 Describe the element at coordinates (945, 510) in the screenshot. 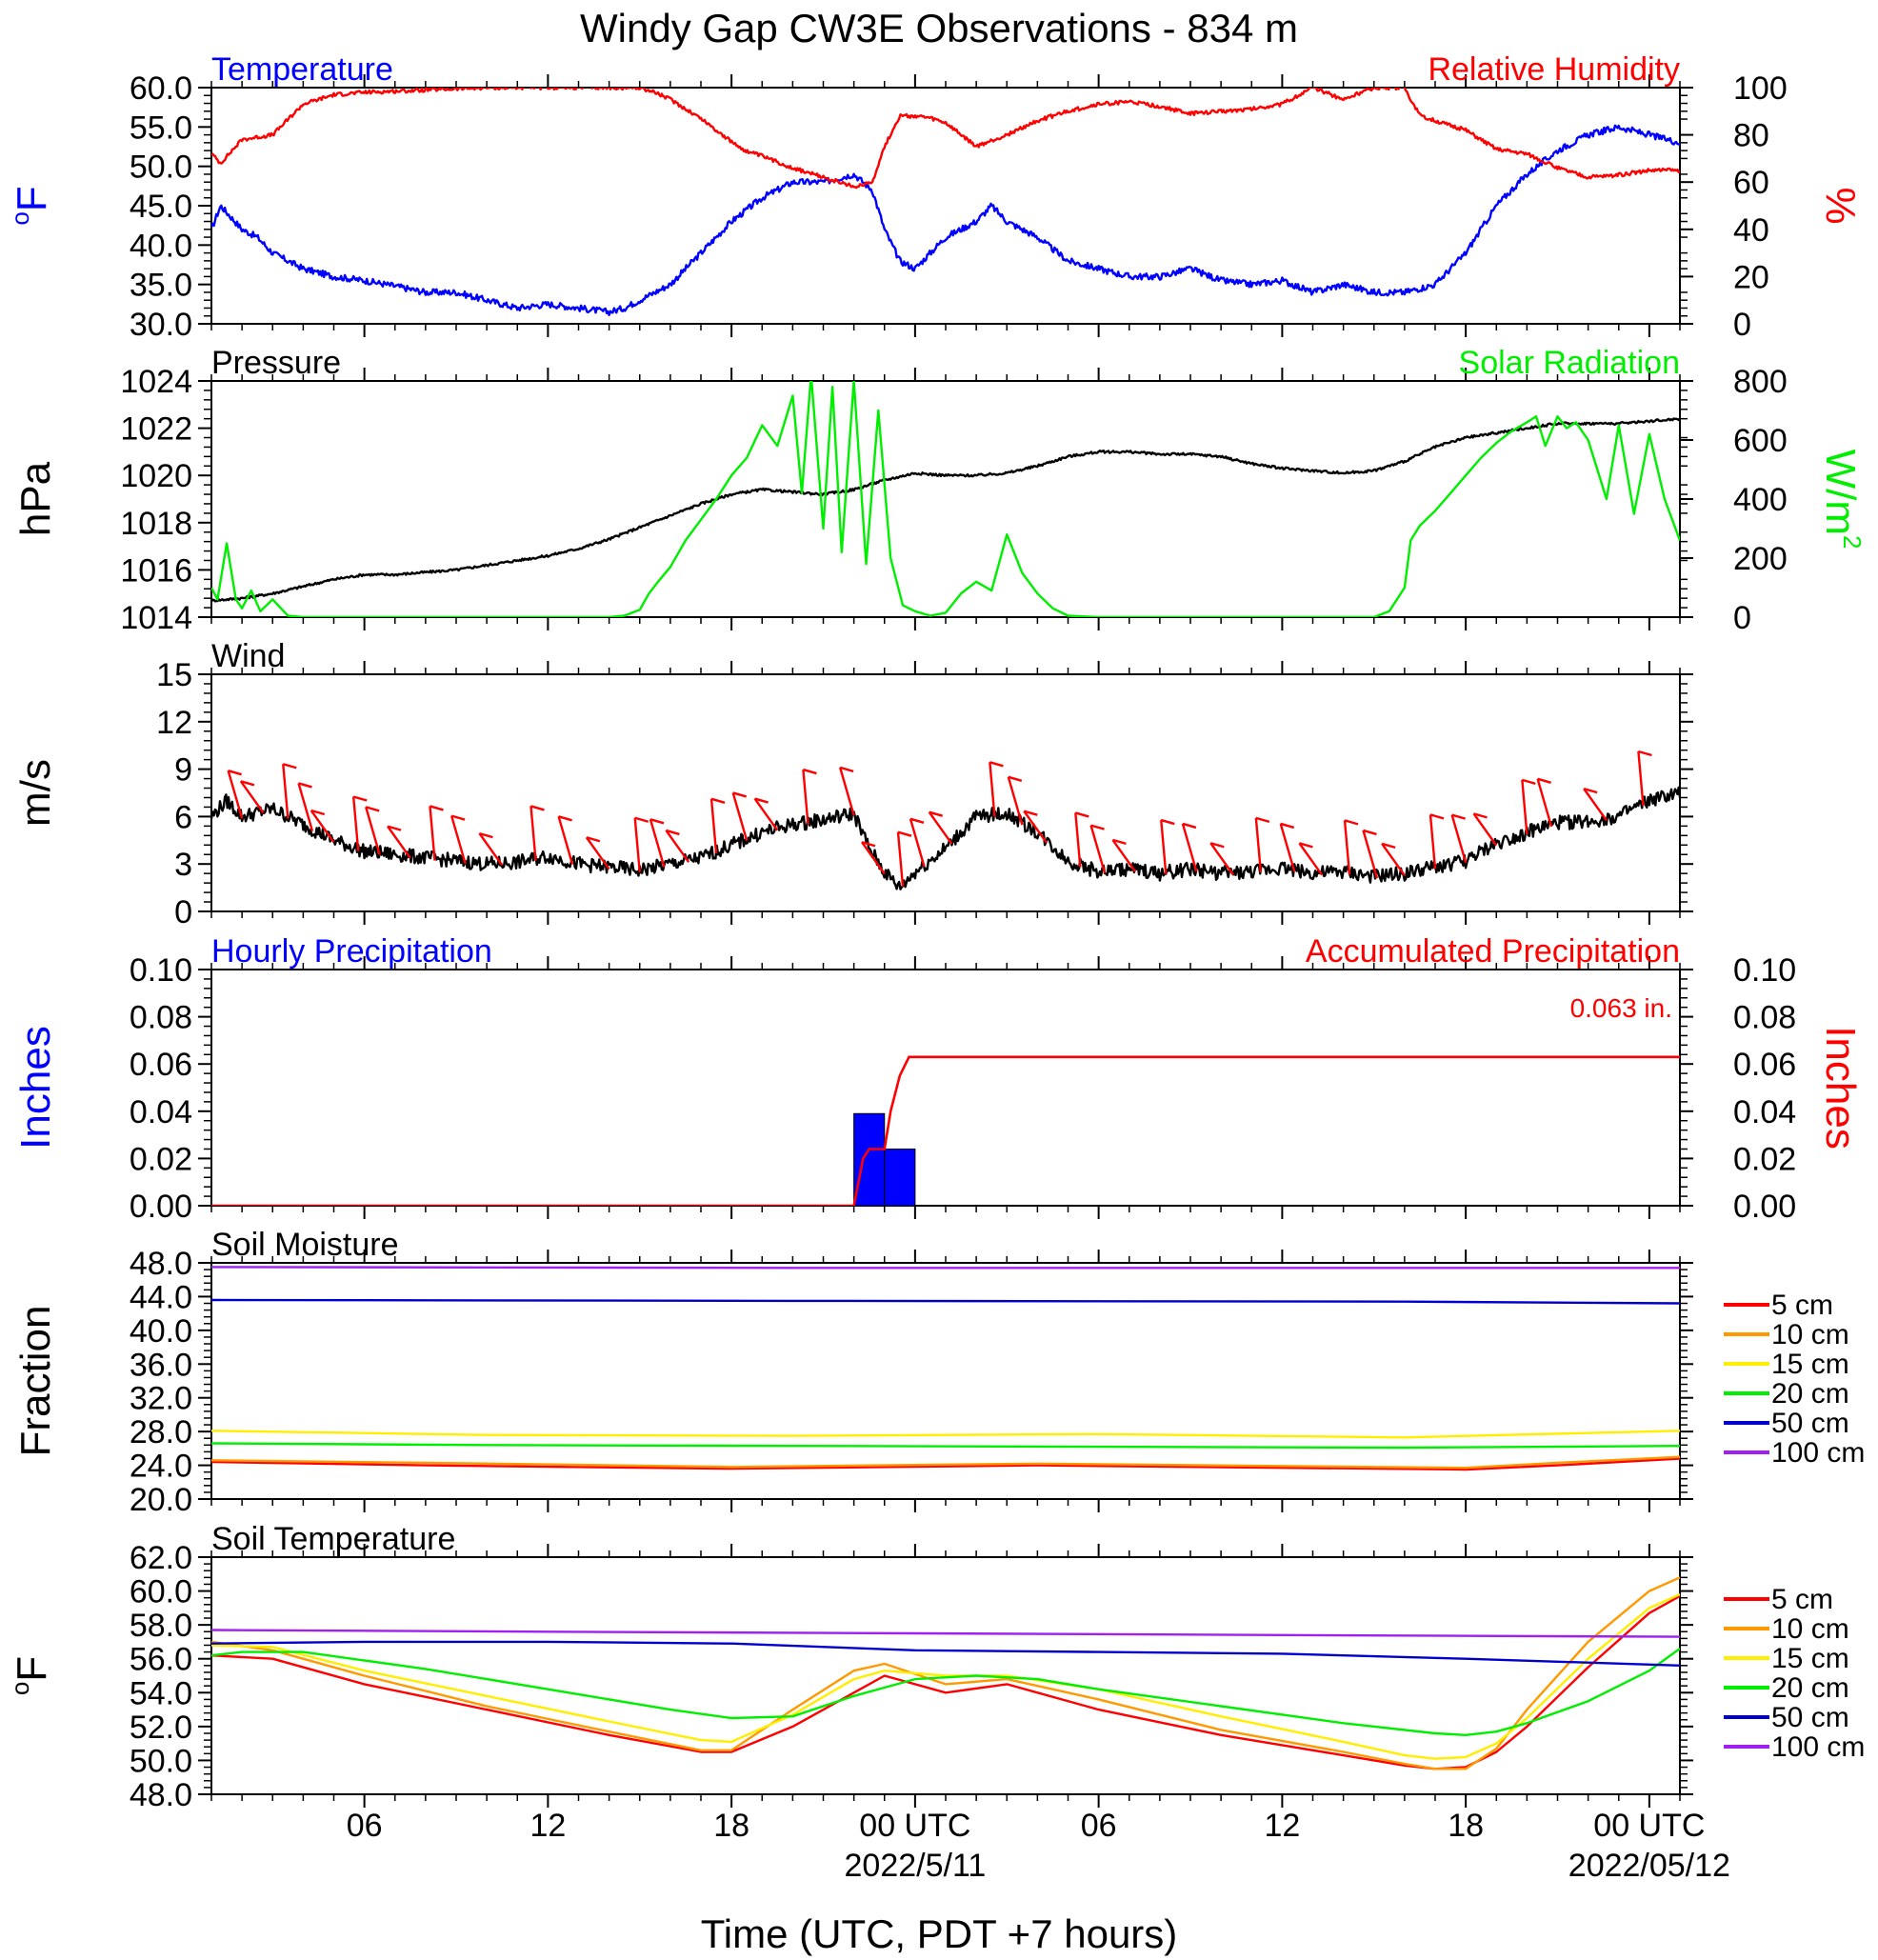

I see `series-line-pressure` at that location.